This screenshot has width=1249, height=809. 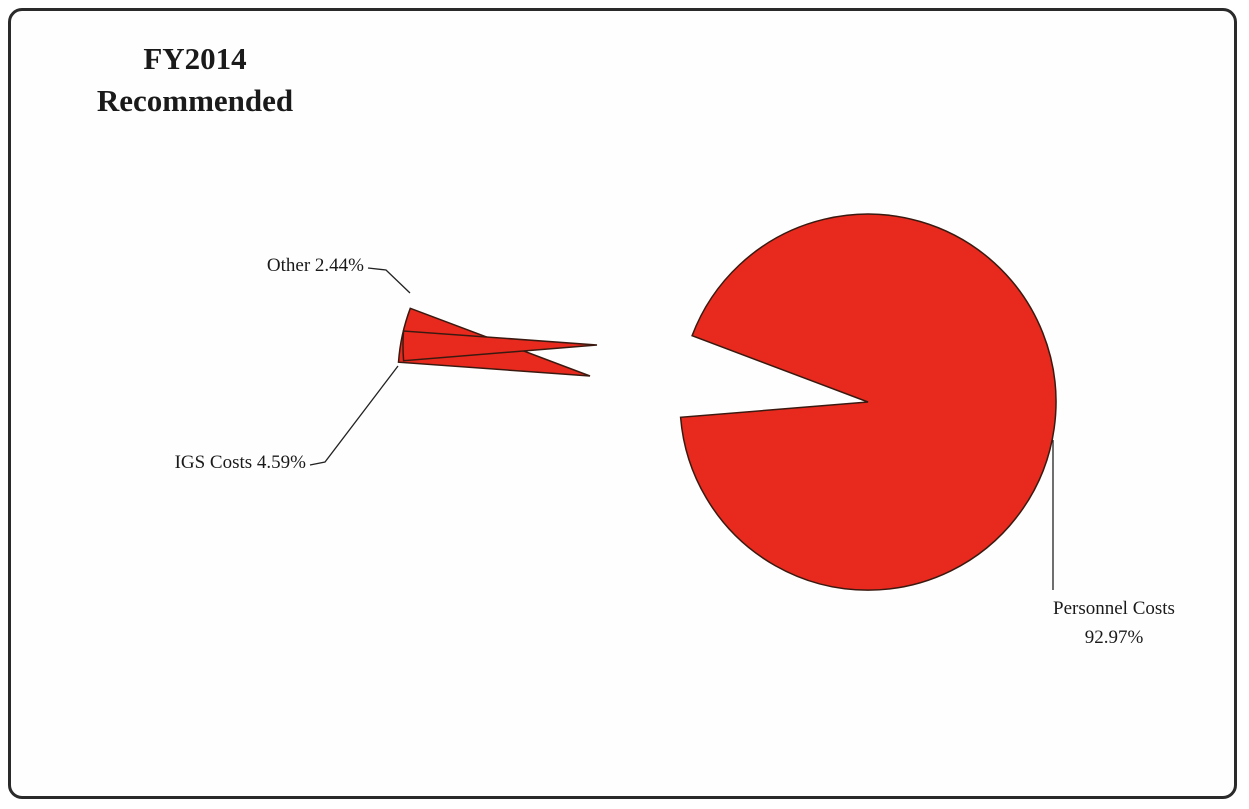 I want to click on chart-subtitle: Recommended, so click(x=195, y=100).